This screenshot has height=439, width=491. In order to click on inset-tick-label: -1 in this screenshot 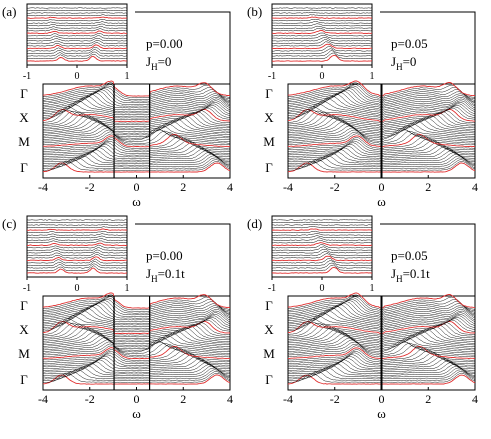, I will do `click(27, 288)`.